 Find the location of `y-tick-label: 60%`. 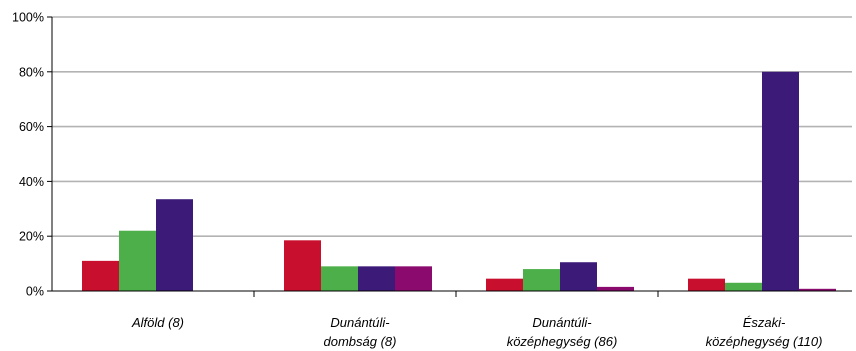

y-tick-label: 60% is located at coordinates (31, 127).